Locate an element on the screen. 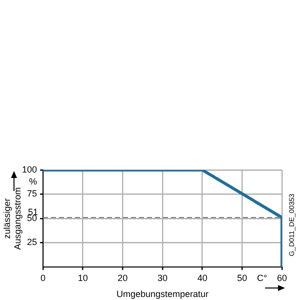  x-tick-label: 50 is located at coordinates (242, 277).